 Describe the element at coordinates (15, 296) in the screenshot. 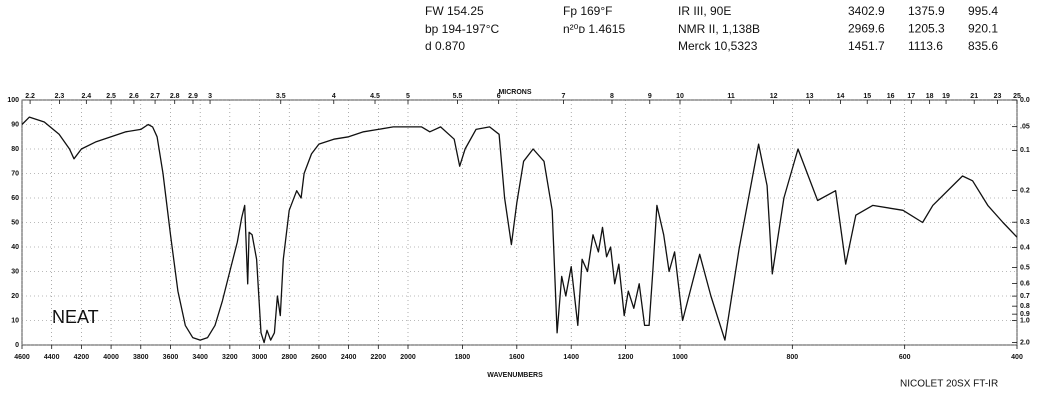

I see `y-tick-label: 20` at that location.